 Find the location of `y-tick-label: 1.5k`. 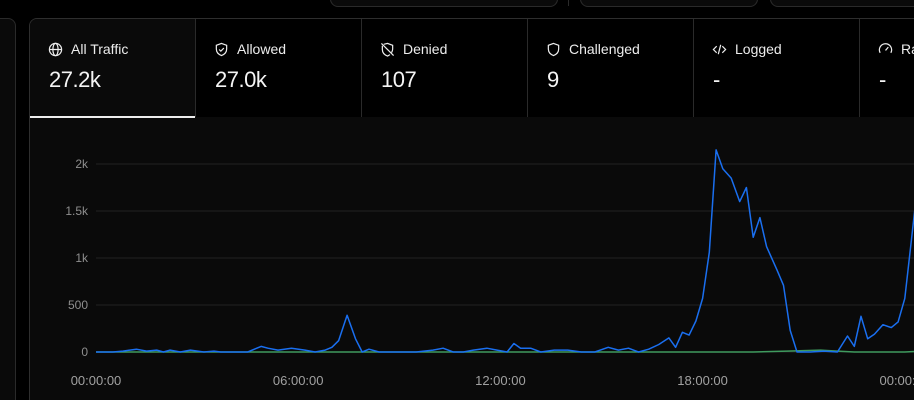

y-tick-label: 1.5k is located at coordinates (77, 211).